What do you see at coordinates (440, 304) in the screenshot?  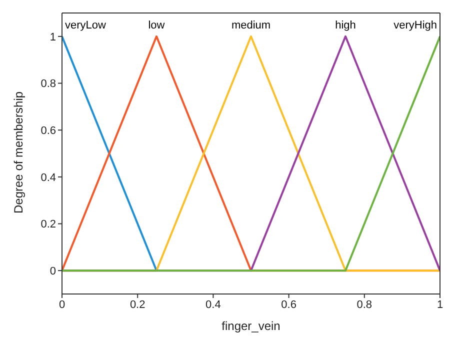 I see `x-tick-label: 1` at bounding box center [440, 304].